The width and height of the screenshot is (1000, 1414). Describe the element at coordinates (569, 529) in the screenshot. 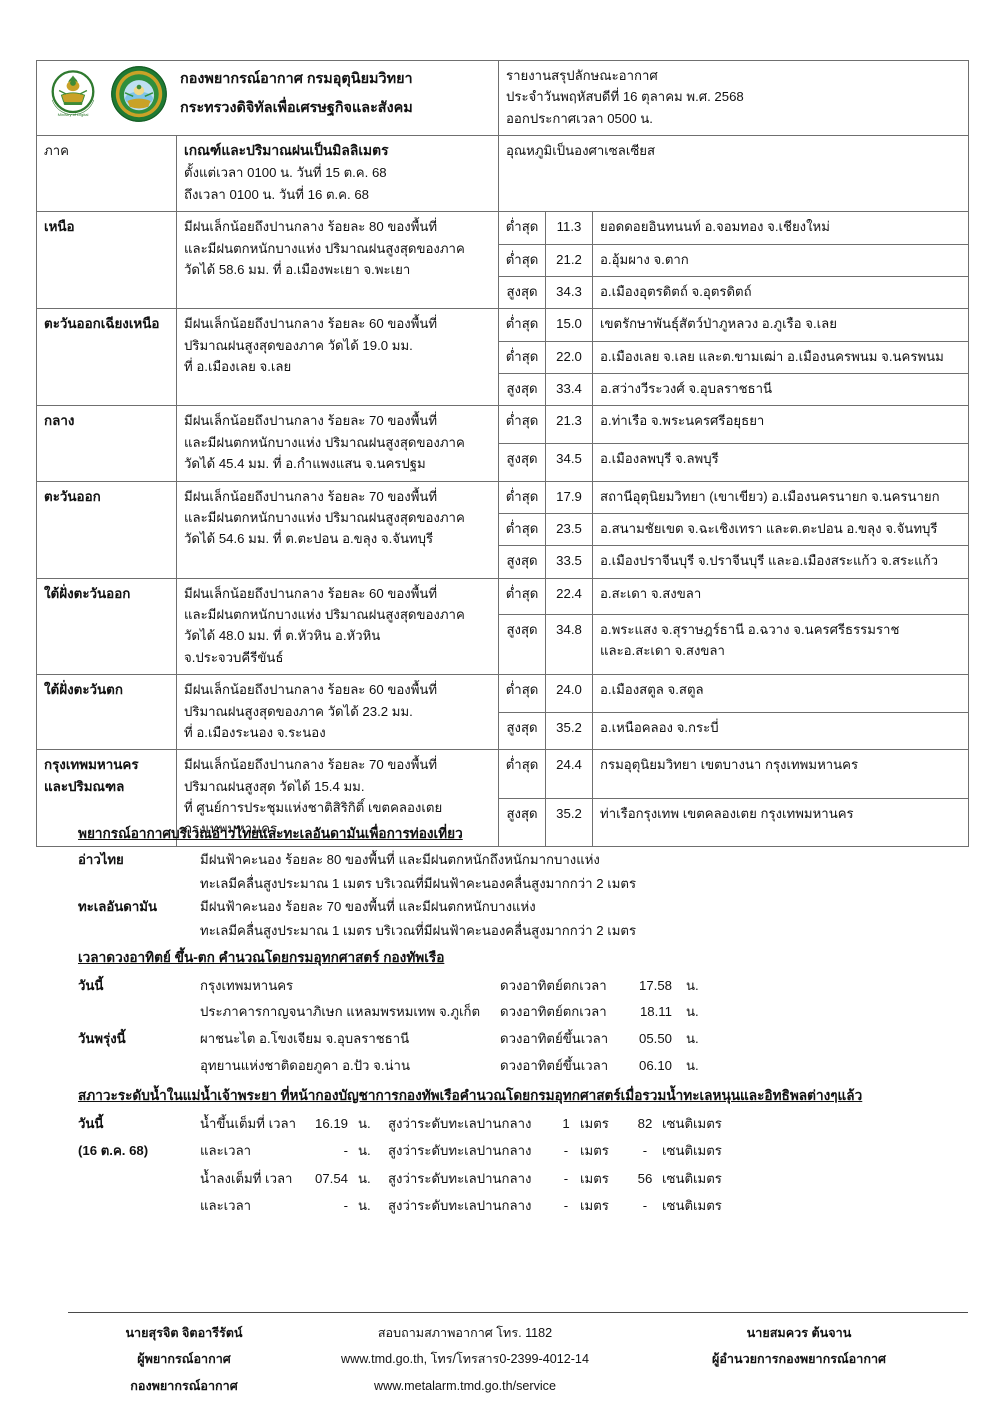

I see `temperature-value: 23.5` at that location.